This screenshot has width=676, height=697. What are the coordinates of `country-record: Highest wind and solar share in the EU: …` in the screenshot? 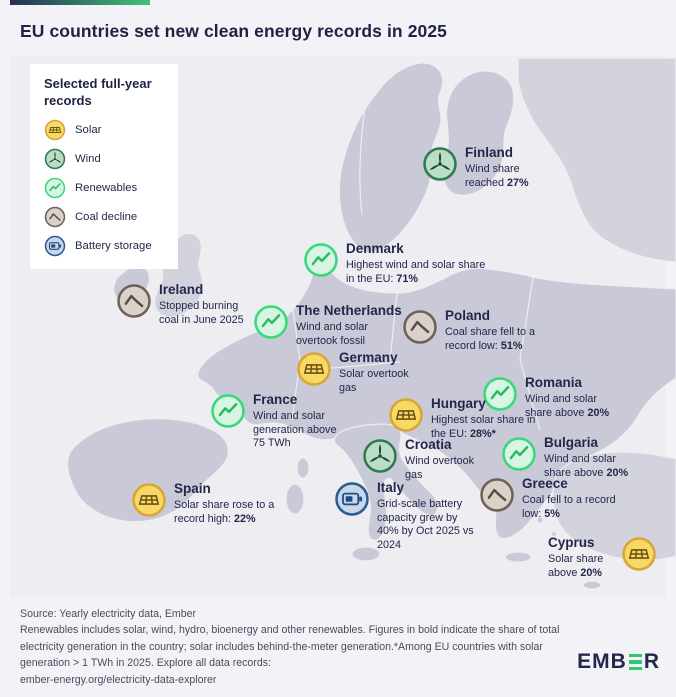 It's located at (416, 271).